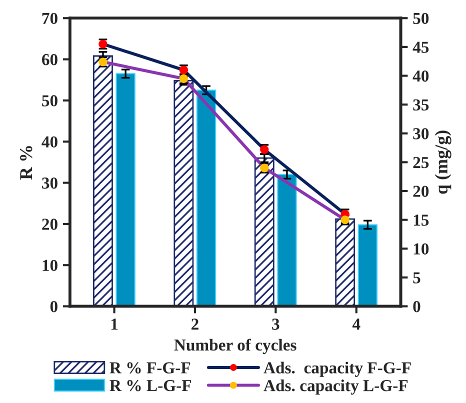  What do you see at coordinates (421, 191) in the screenshot?
I see `y2-tick-label: 20` at bounding box center [421, 191].